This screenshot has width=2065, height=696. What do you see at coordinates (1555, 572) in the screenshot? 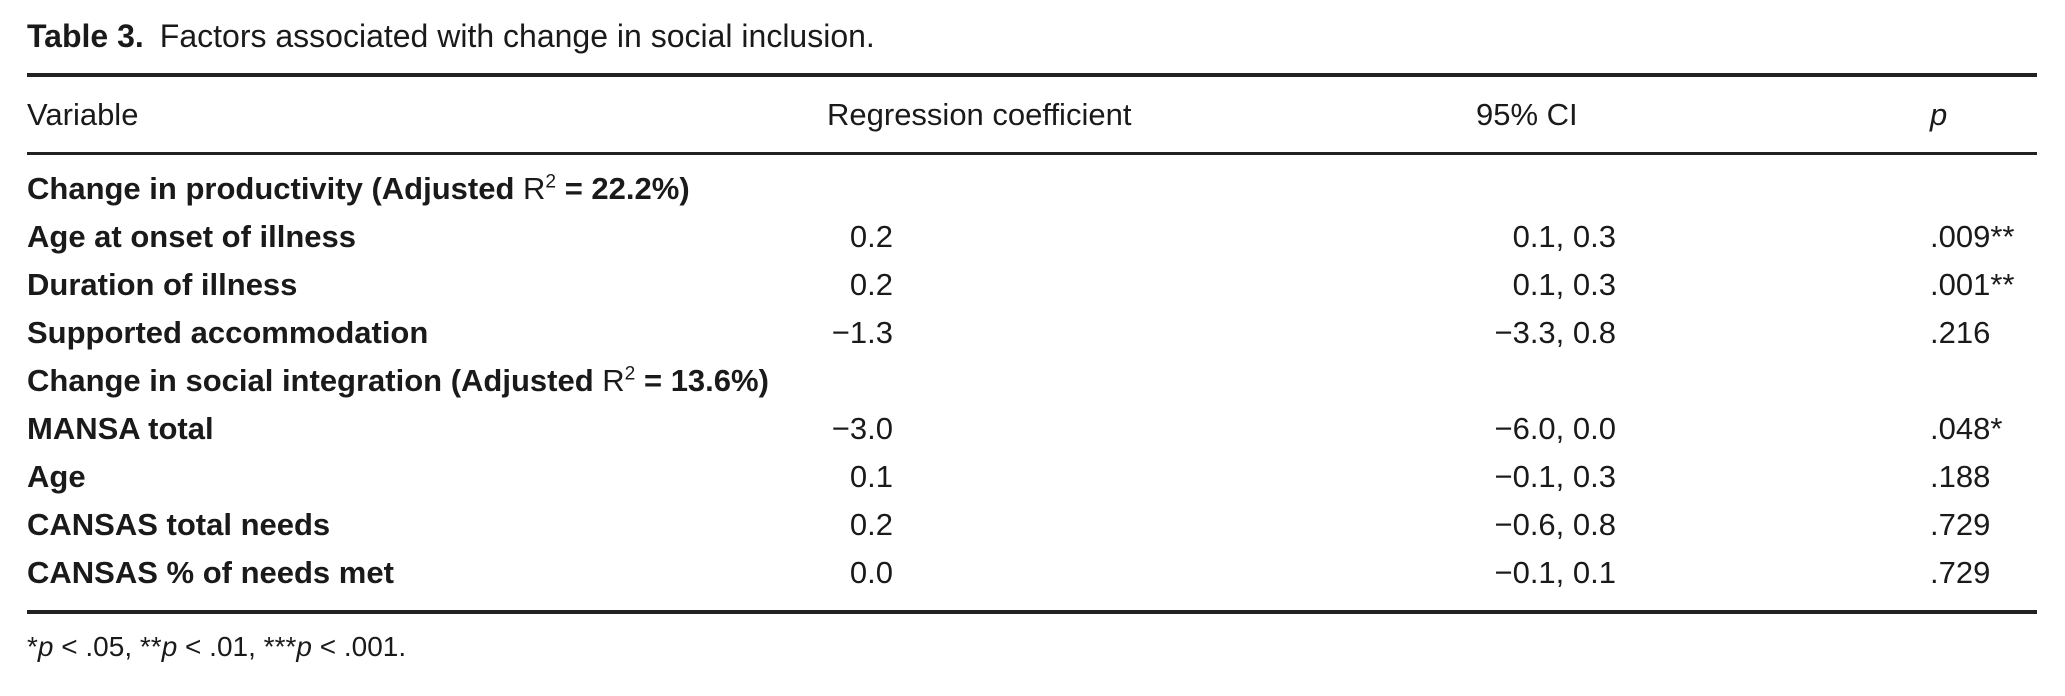
I see `ci-cell: −0.1, 0.1` at bounding box center [1555, 572].